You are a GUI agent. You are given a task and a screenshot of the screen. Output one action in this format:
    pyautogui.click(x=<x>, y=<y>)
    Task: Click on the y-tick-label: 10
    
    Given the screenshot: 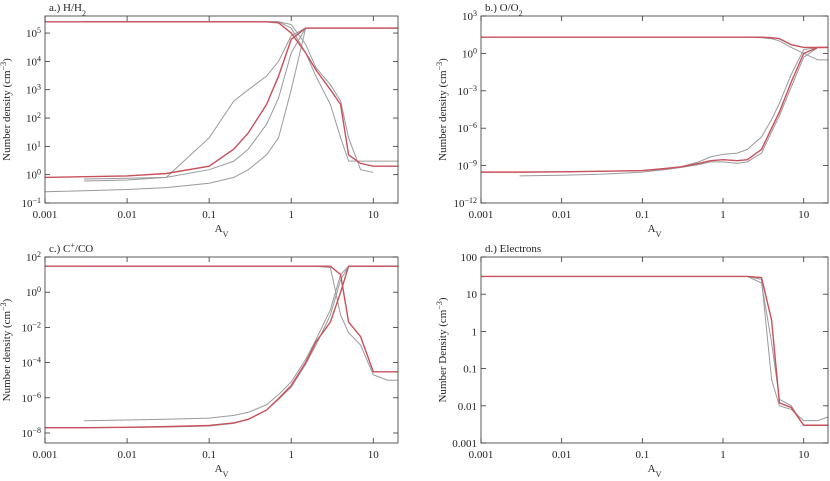 What is the action you would take?
    pyautogui.click(x=472, y=295)
    